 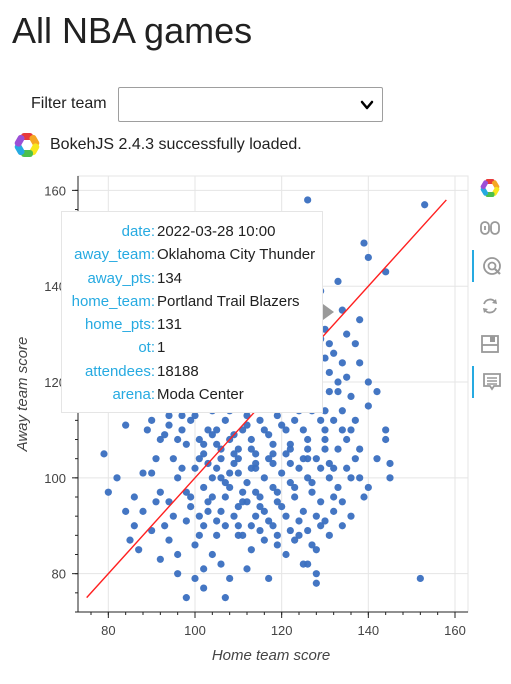 What do you see at coordinates (282, 630) in the screenshot?
I see `x-tick-label: 120` at bounding box center [282, 630].